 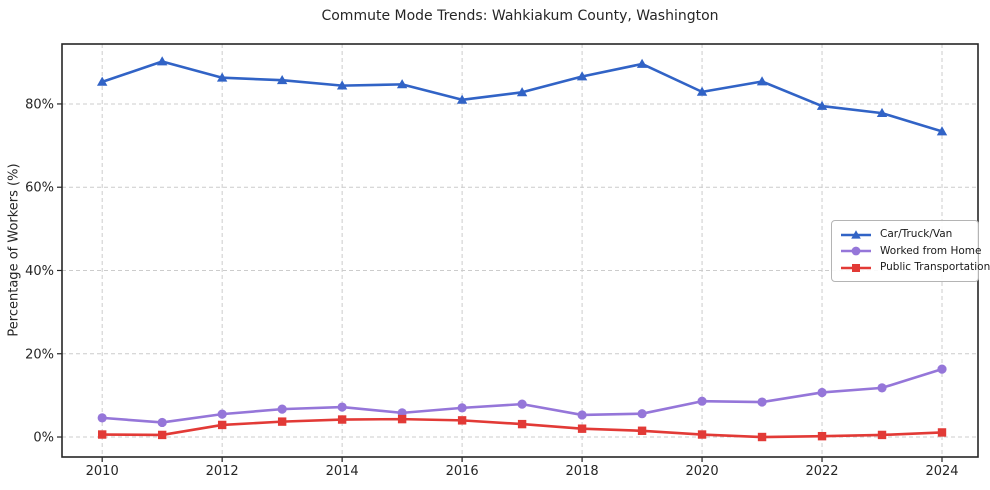 What do you see at coordinates (582, 471) in the screenshot?
I see `x-tick-label: 2018` at bounding box center [582, 471].